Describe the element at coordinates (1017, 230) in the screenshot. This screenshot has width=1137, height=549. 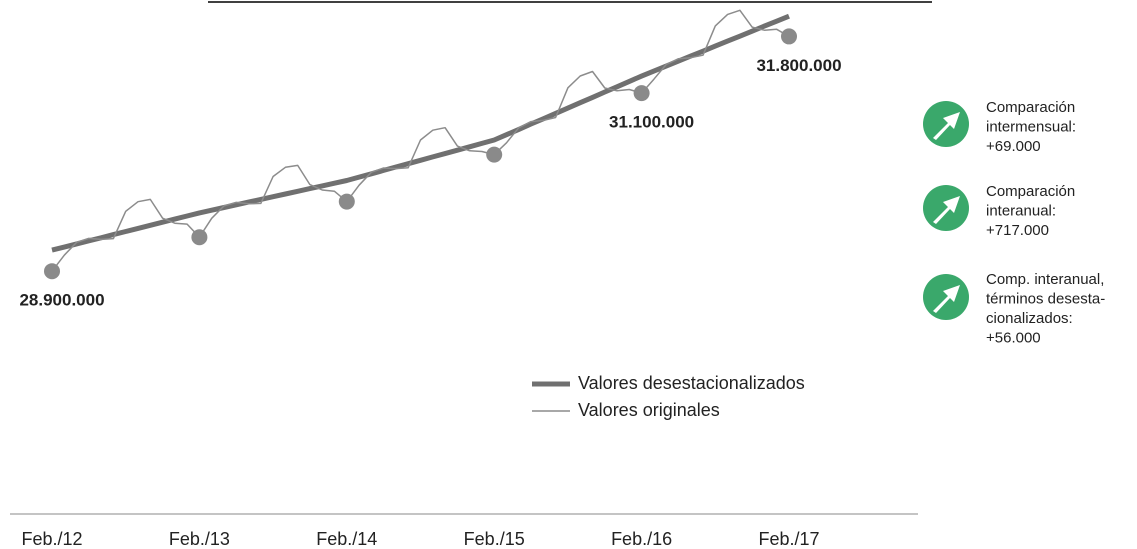
I see `side-note: +717.000` at that location.